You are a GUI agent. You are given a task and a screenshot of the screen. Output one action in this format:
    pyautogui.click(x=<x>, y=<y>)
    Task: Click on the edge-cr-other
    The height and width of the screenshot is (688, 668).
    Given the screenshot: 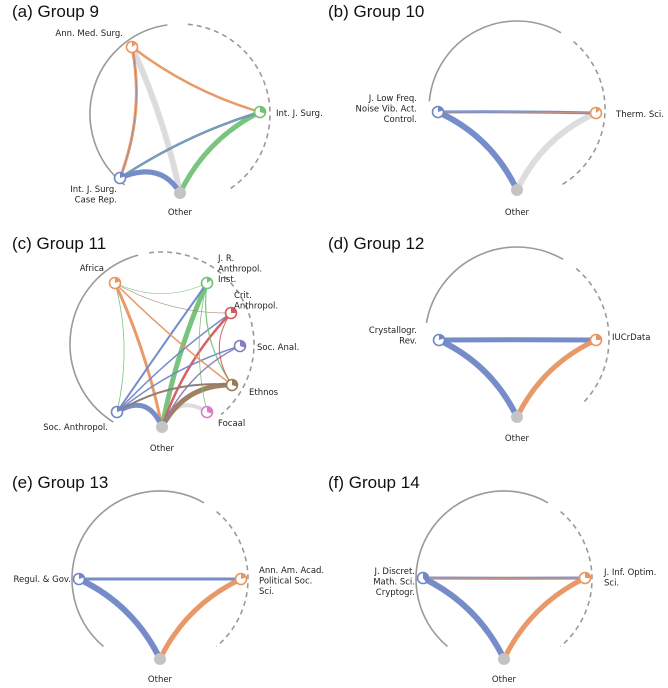 What is the action you would take?
    pyautogui.click(x=478, y=378)
    